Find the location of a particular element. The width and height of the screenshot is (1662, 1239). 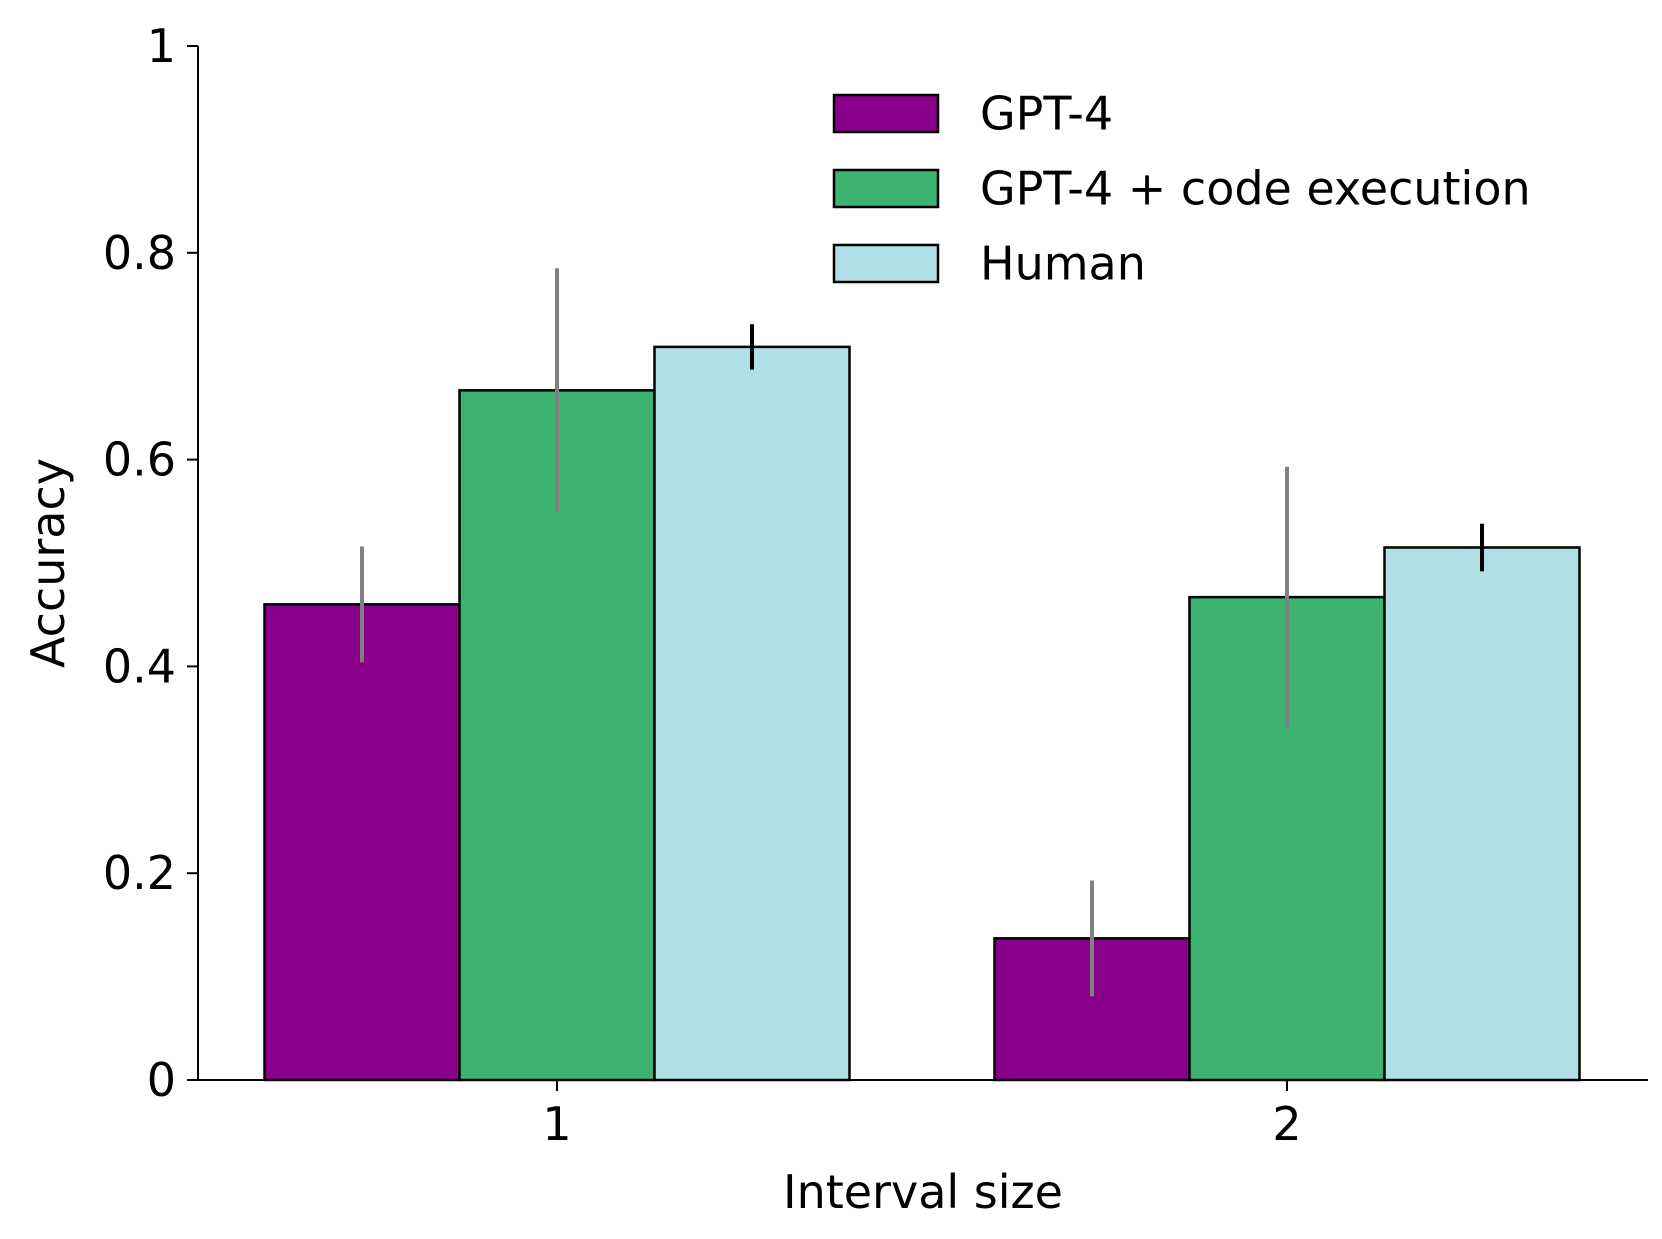

y-axis-label: Accuracy is located at coordinates (48, 563).